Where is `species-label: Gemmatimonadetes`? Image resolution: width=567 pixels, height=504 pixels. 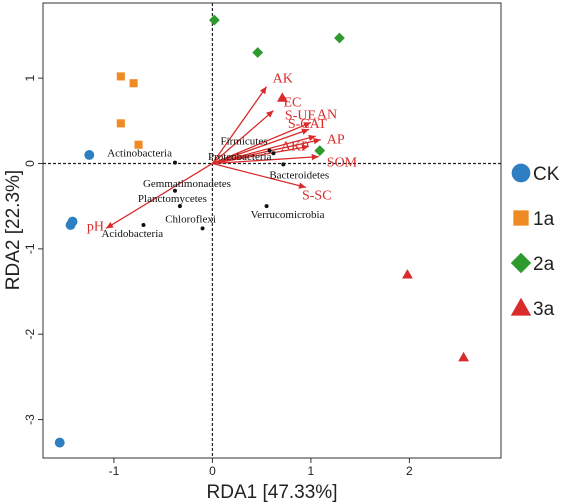 species-label: Gemmatimonadetes is located at coordinates (187, 184).